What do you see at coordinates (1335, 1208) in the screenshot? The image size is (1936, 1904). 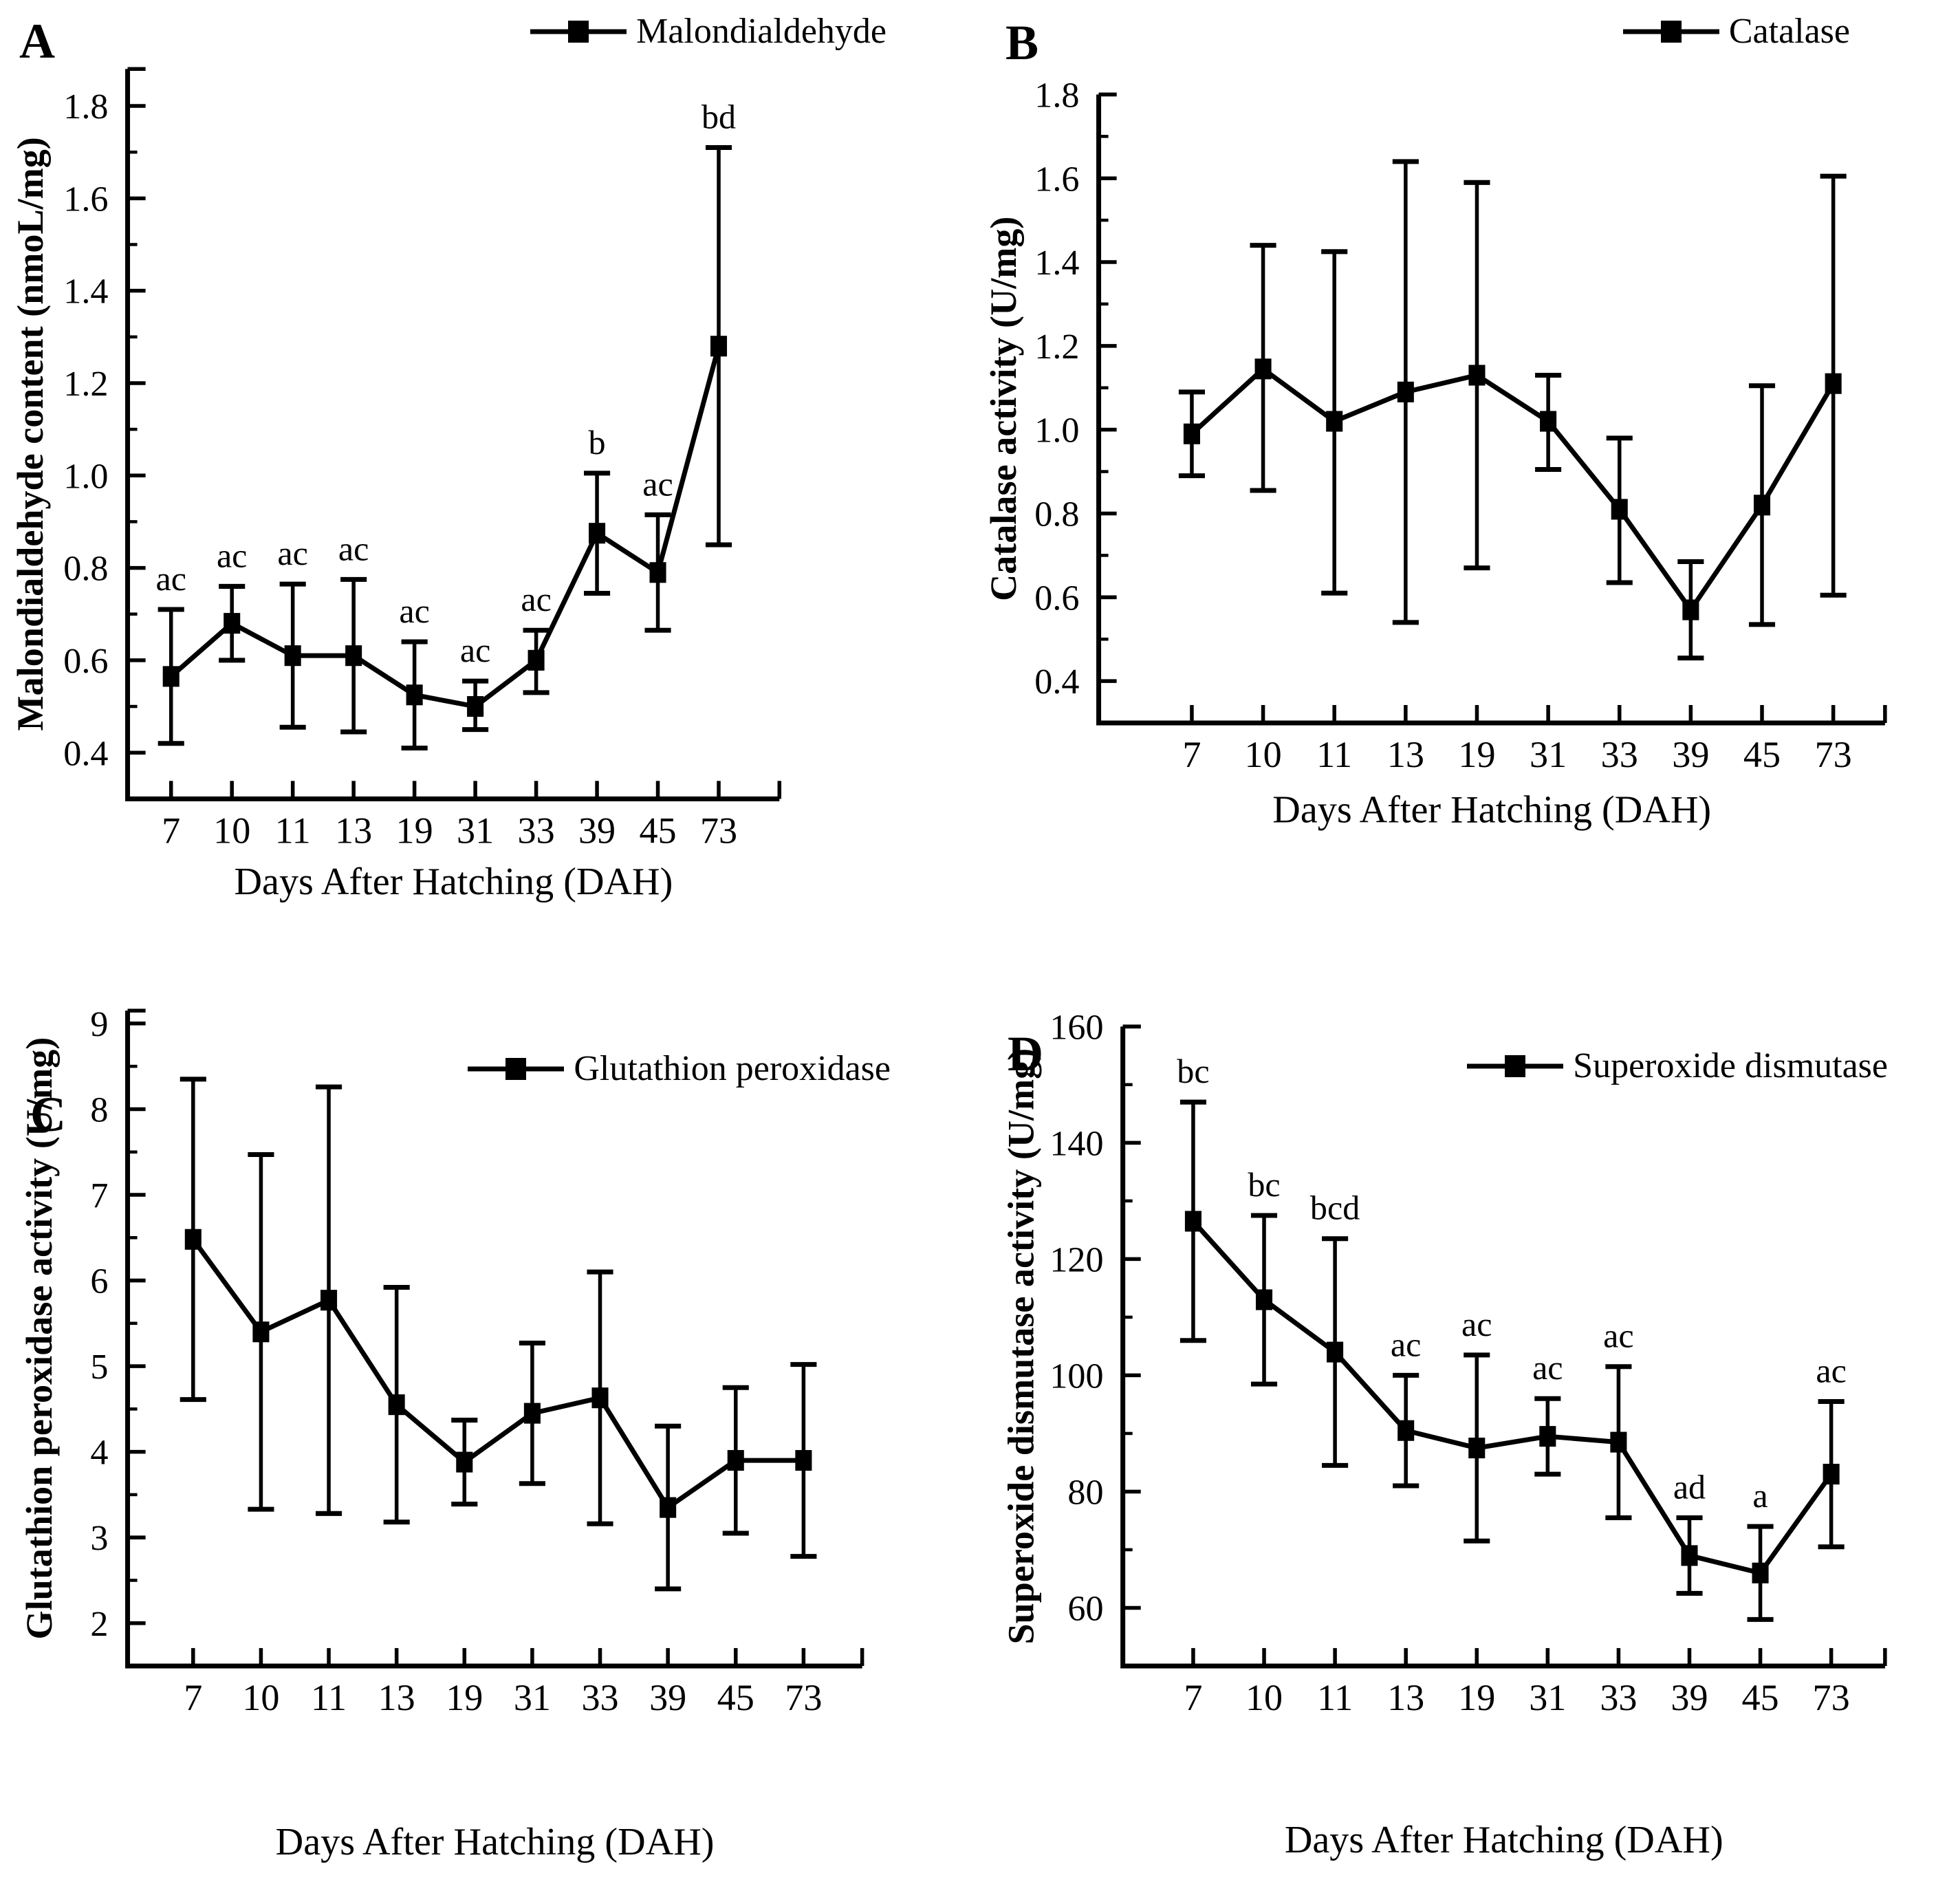 I see `sig-label: bcd` at bounding box center [1335, 1208].